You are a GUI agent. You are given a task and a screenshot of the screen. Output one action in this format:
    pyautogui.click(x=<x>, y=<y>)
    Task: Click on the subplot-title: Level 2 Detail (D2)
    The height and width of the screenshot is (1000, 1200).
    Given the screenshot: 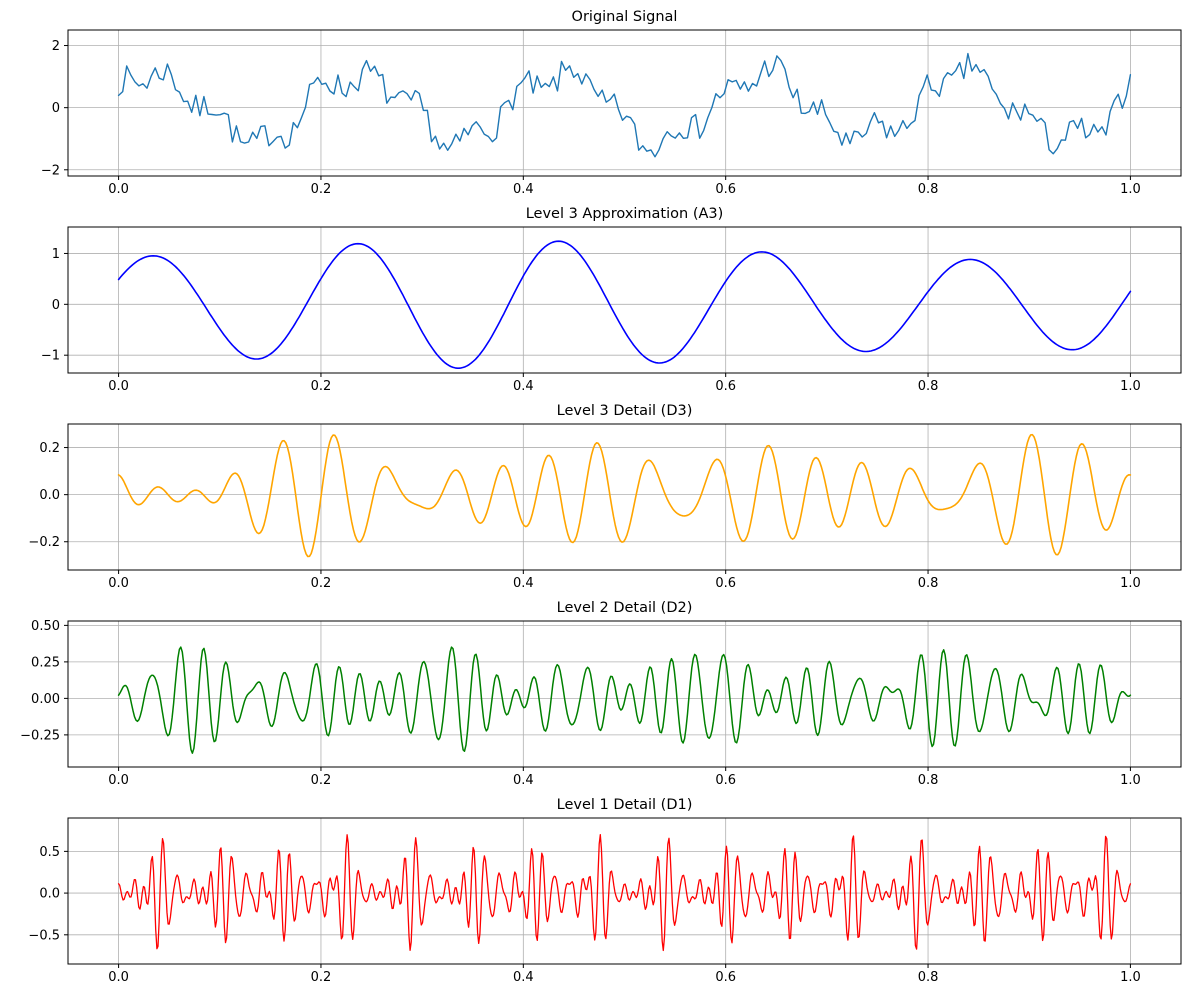 What is the action you would take?
    pyautogui.click(x=625, y=608)
    